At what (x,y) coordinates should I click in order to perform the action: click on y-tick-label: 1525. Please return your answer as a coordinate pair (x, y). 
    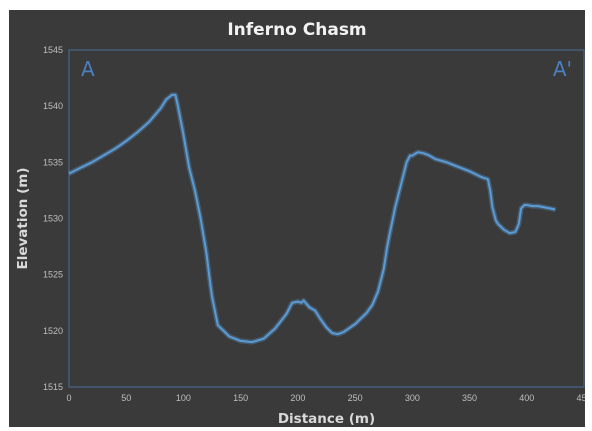
    Looking at the image, I should click on (53, 275).